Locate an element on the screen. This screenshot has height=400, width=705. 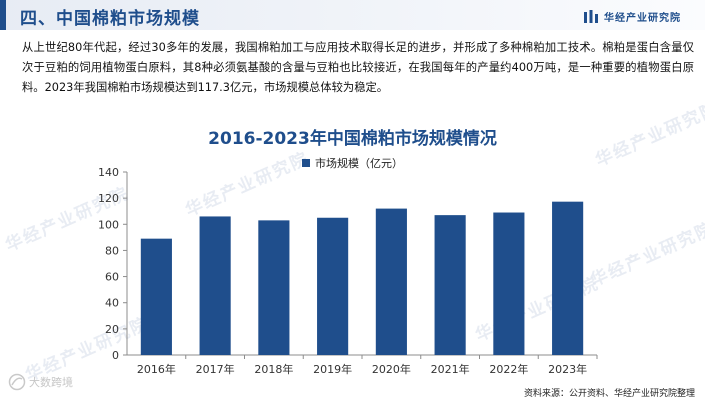
x-tick-label: 2023年 is located at coordinates (567, 369).